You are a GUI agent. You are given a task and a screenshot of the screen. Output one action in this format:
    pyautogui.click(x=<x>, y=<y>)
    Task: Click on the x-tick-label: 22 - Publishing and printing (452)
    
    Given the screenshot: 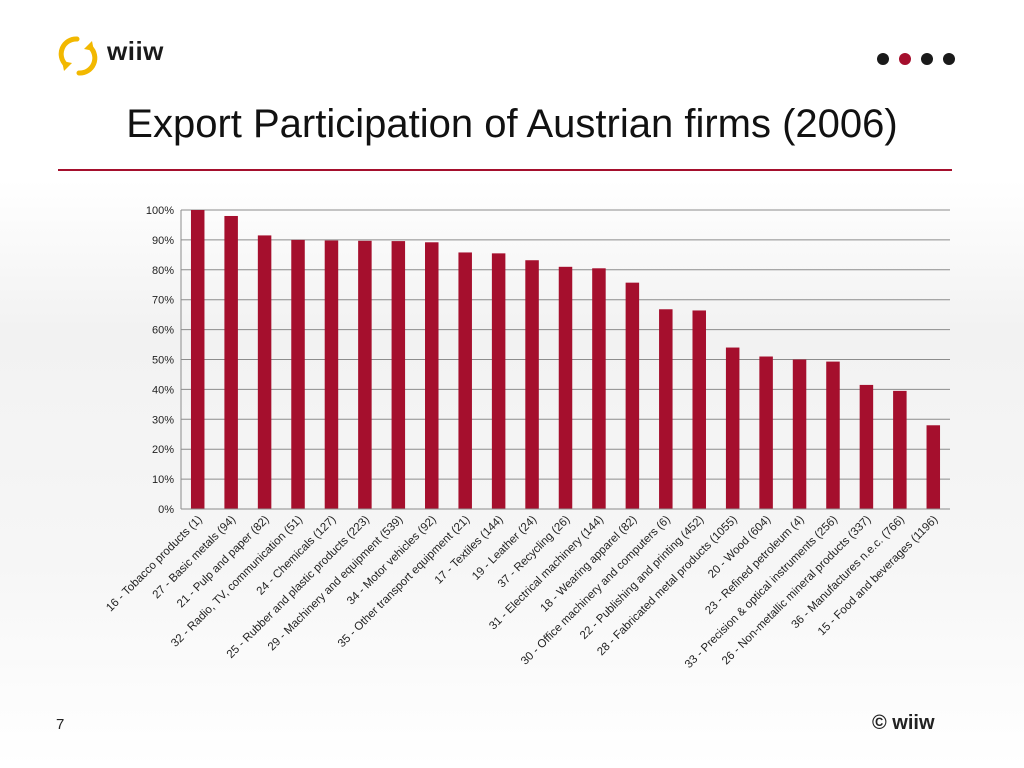 What is the action you would take?
    pyautogui.click(x=642, y=578)
    